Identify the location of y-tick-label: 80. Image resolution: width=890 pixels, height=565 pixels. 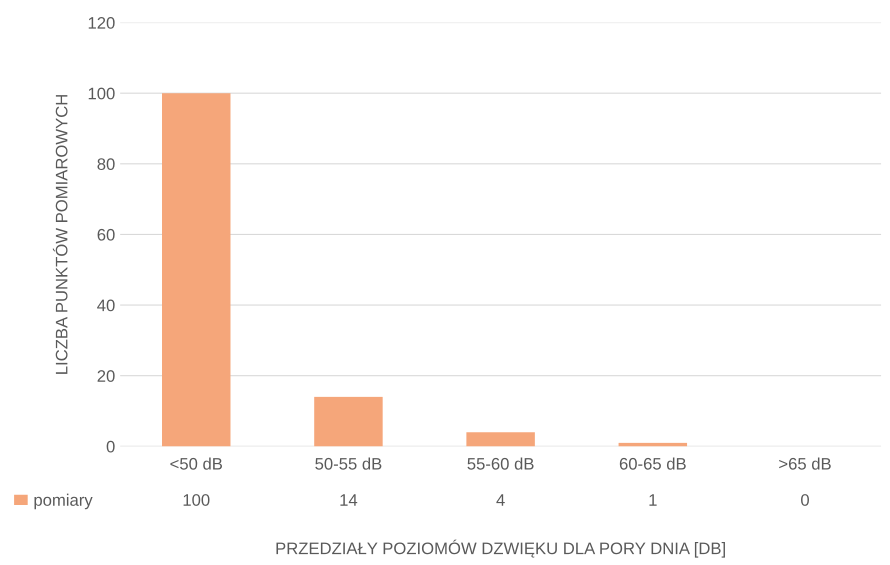
(106, 164).